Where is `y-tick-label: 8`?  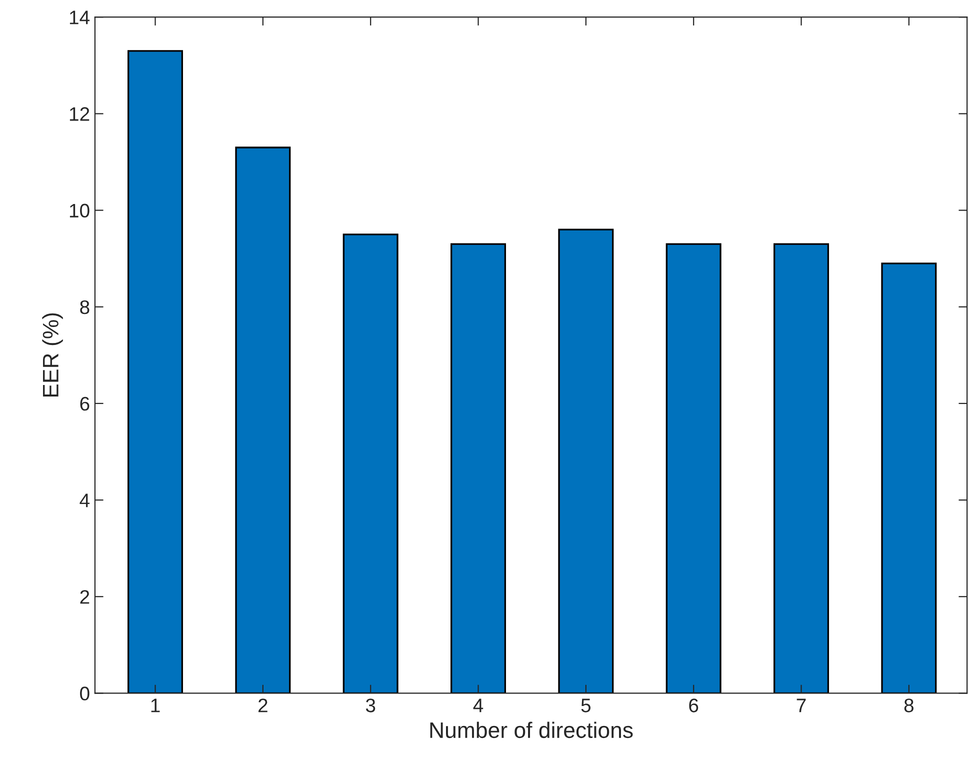
y-tick-label: 8 is located at coordinates (85, 307).